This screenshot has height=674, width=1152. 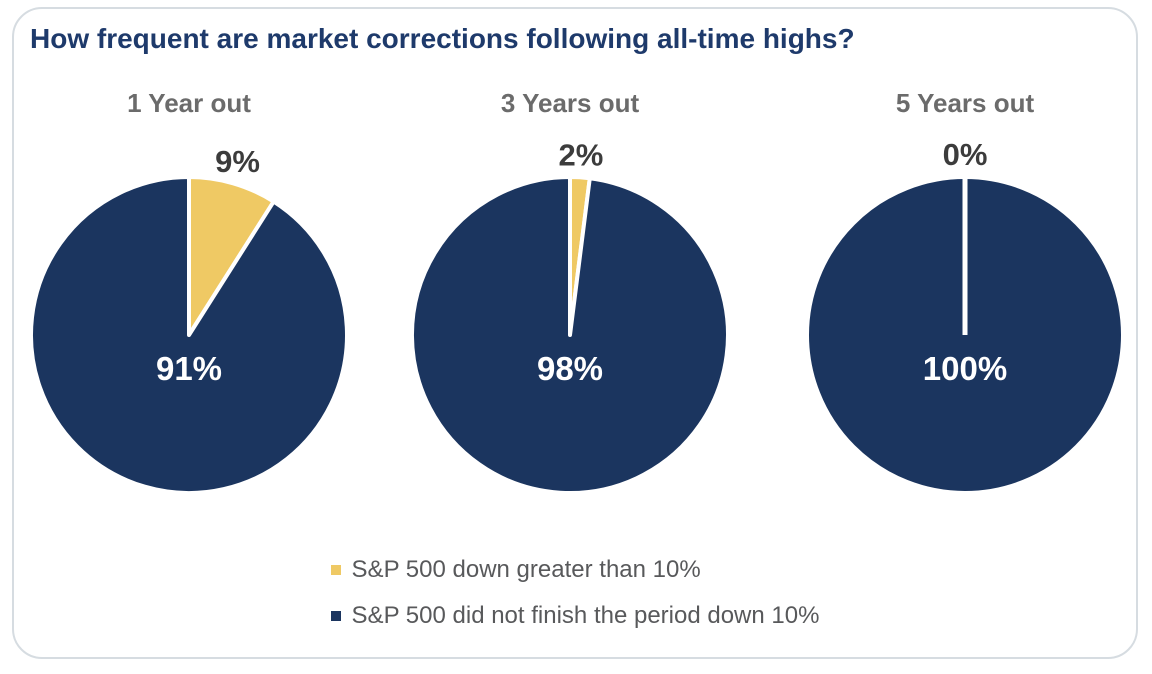 I want to click on legend-swatch-gold, so click(x=335, y=570).